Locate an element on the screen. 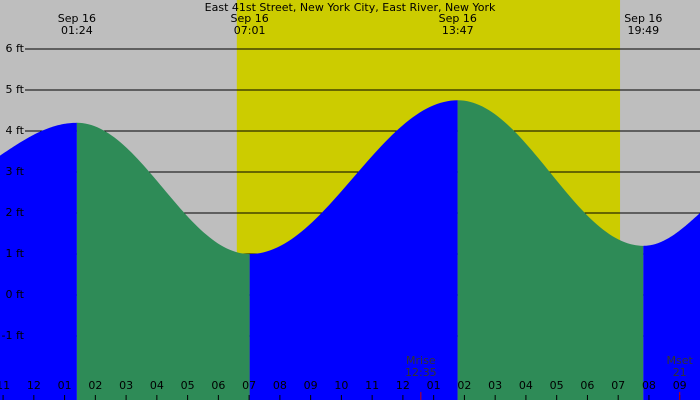 This screenshot has height=400, width=700. moon-label: Mset is located at coordinates (680, 360).